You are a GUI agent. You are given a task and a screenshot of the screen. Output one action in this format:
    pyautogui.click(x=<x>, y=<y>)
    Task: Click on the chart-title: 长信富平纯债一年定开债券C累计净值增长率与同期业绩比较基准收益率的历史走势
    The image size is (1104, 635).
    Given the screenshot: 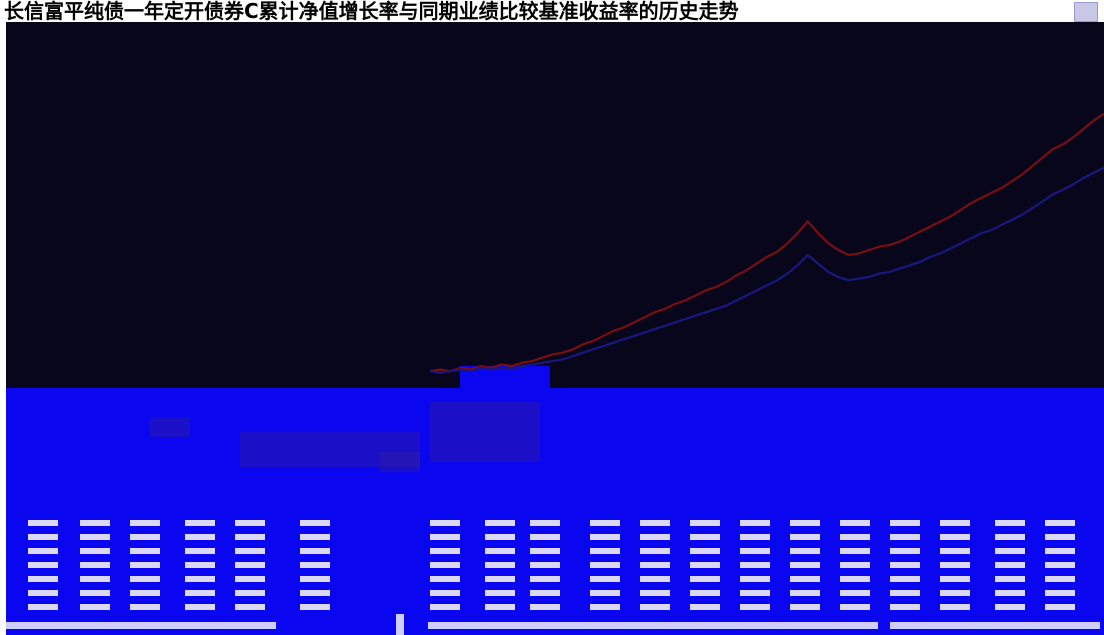 What is the action you would take?
    pyautogui.click(x=371, y=11)
    